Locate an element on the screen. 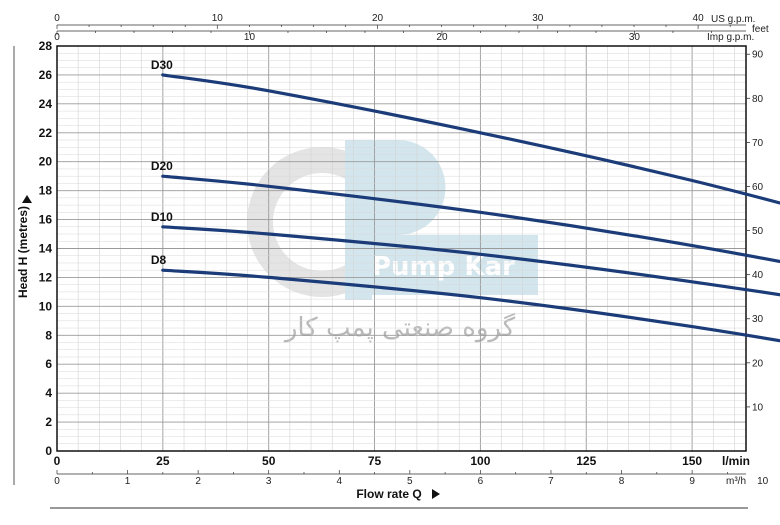 The height and width of the screenshot is (525, 780). imp-gpm-tick-label: 30 is located at coordinates (635, 37).